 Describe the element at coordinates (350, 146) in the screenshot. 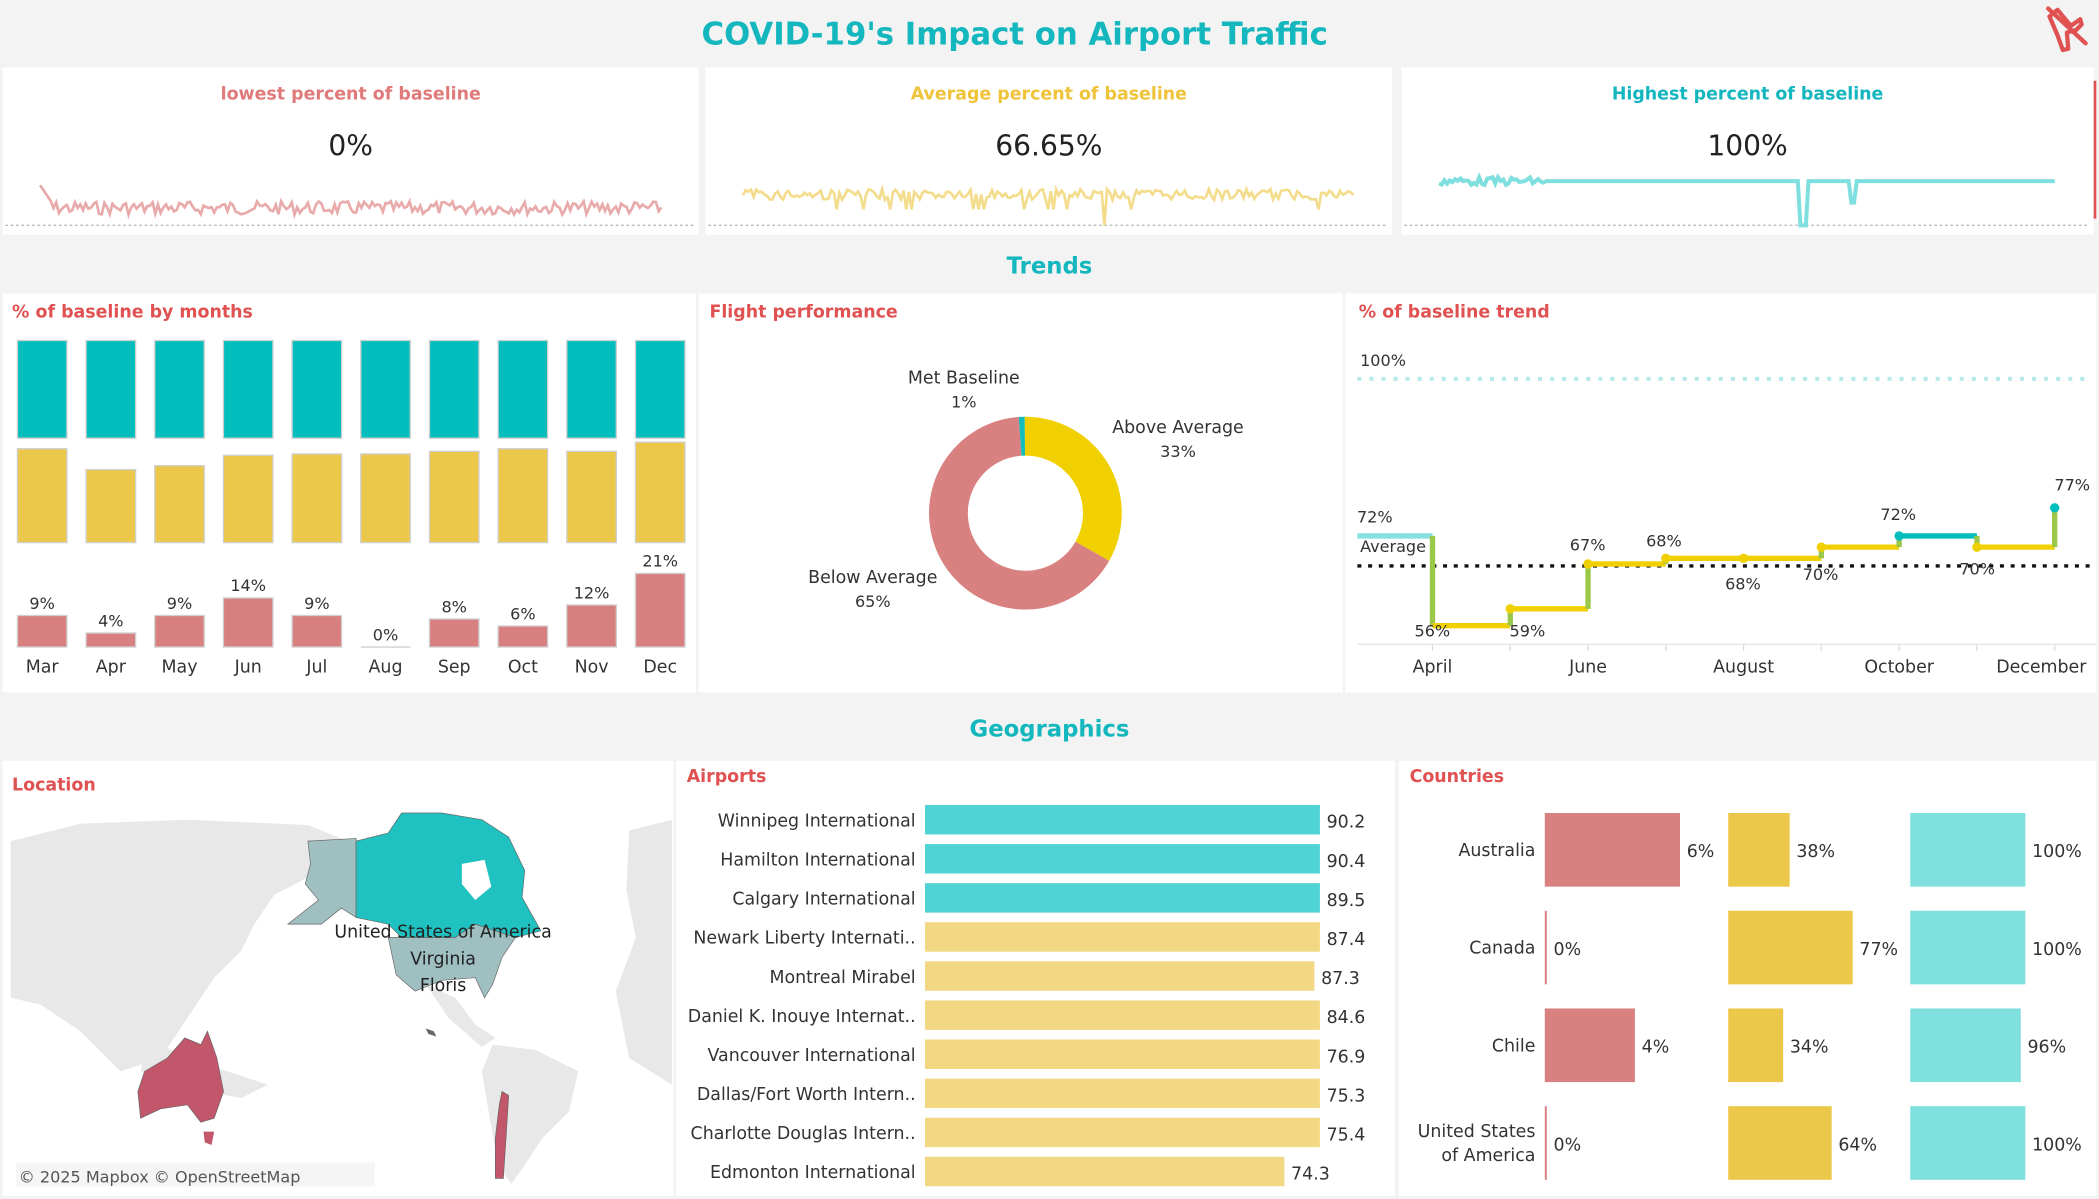

I see `kpi-value: 0%` at that location.